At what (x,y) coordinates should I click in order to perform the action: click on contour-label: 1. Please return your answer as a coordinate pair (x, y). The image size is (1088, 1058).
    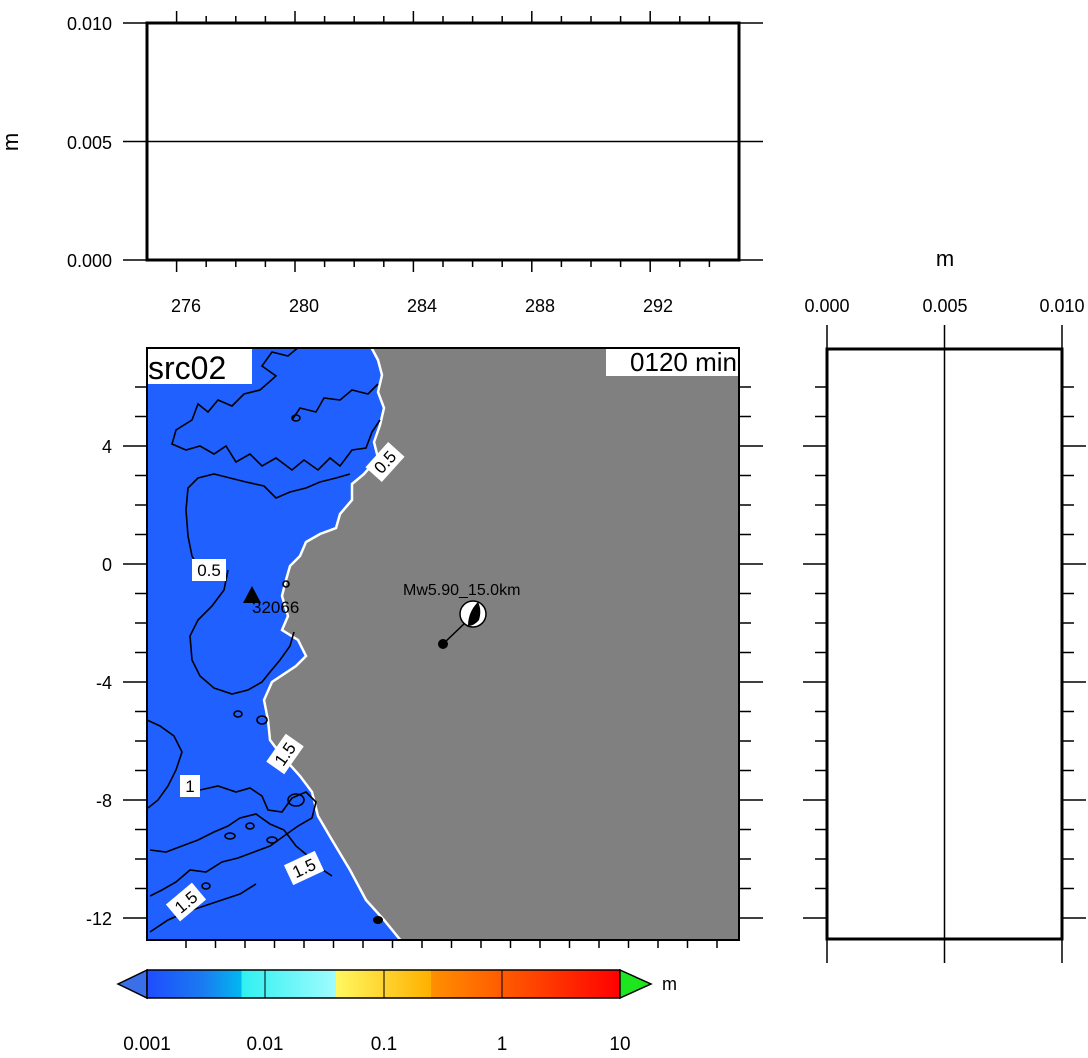
    Looking at the image, I should click on (190, 786).